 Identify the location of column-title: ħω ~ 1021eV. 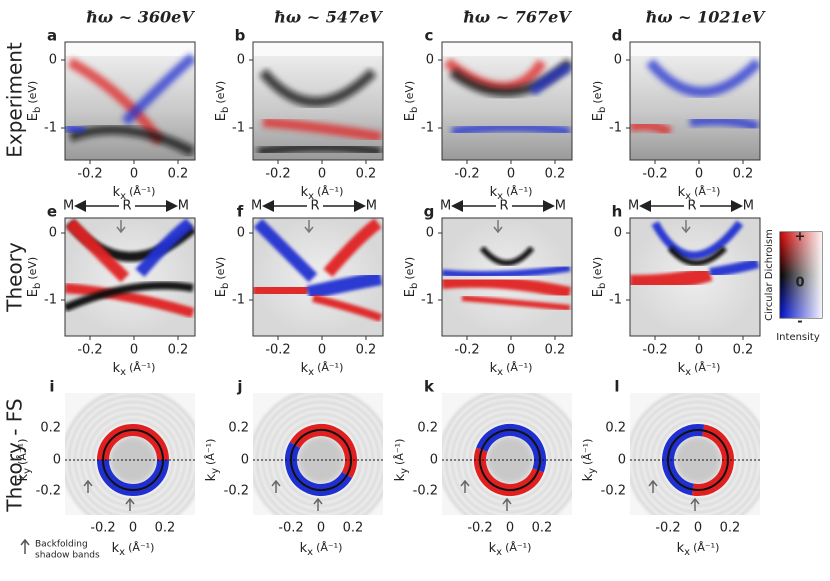
(706, 17).